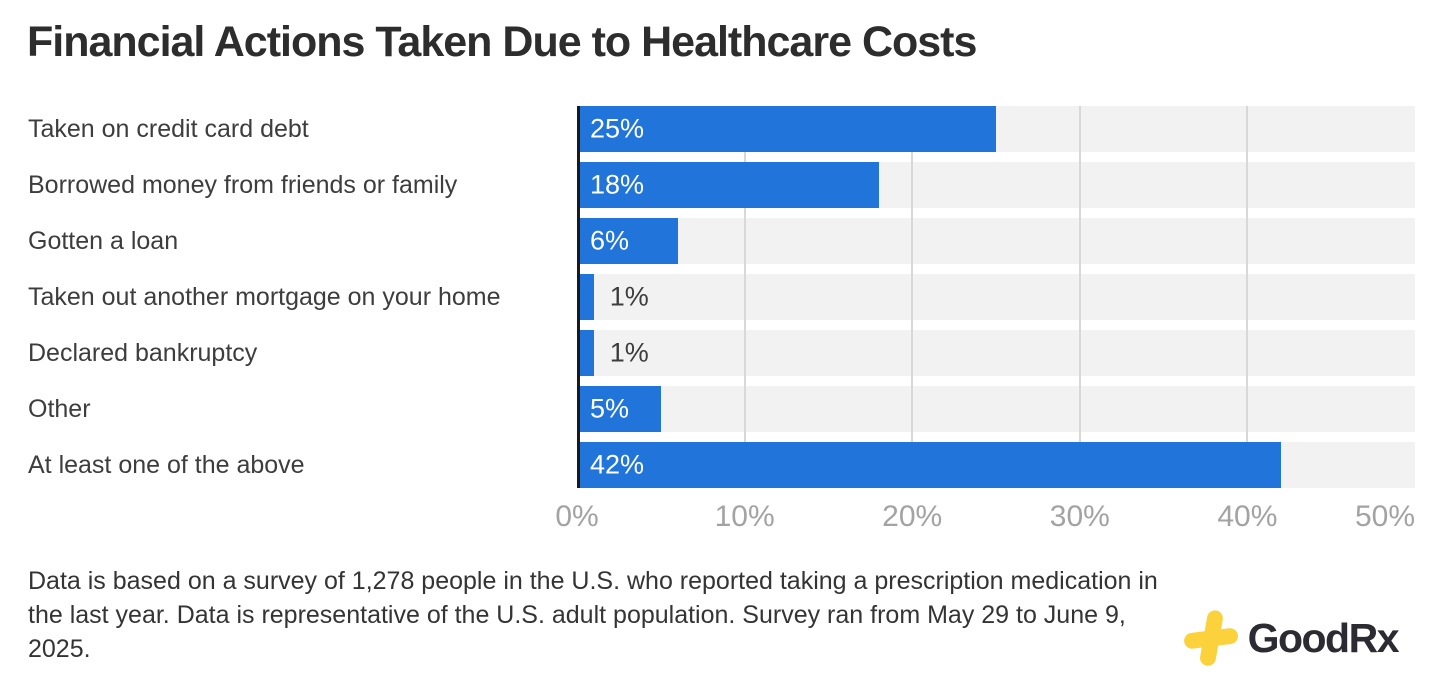  Describe the element at coordinates (1079, 516) in the screenshot. I see `x-tick-label: 30%` at that location.